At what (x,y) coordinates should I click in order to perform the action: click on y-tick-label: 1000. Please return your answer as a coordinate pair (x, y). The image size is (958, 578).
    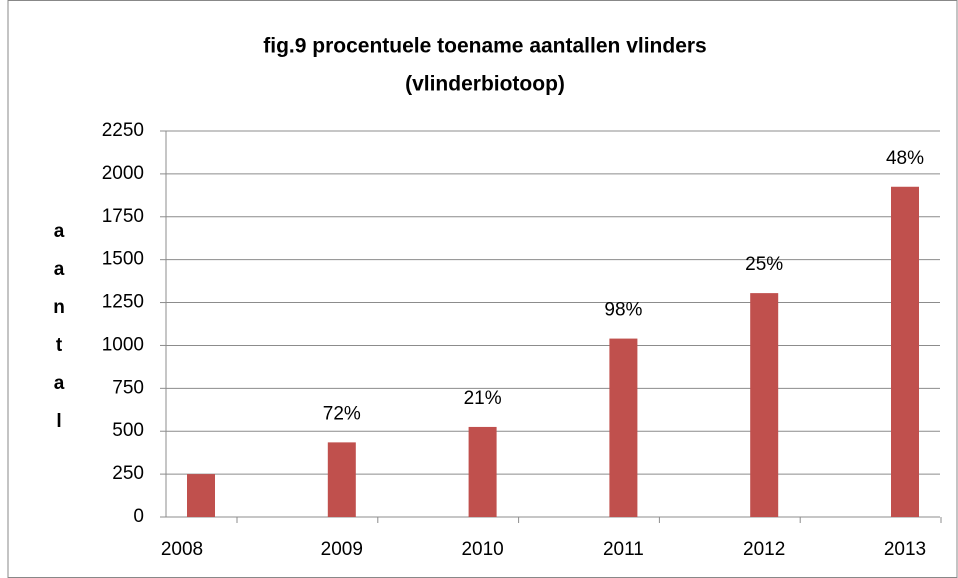
    Looking at the image, I should click on (123, 344).